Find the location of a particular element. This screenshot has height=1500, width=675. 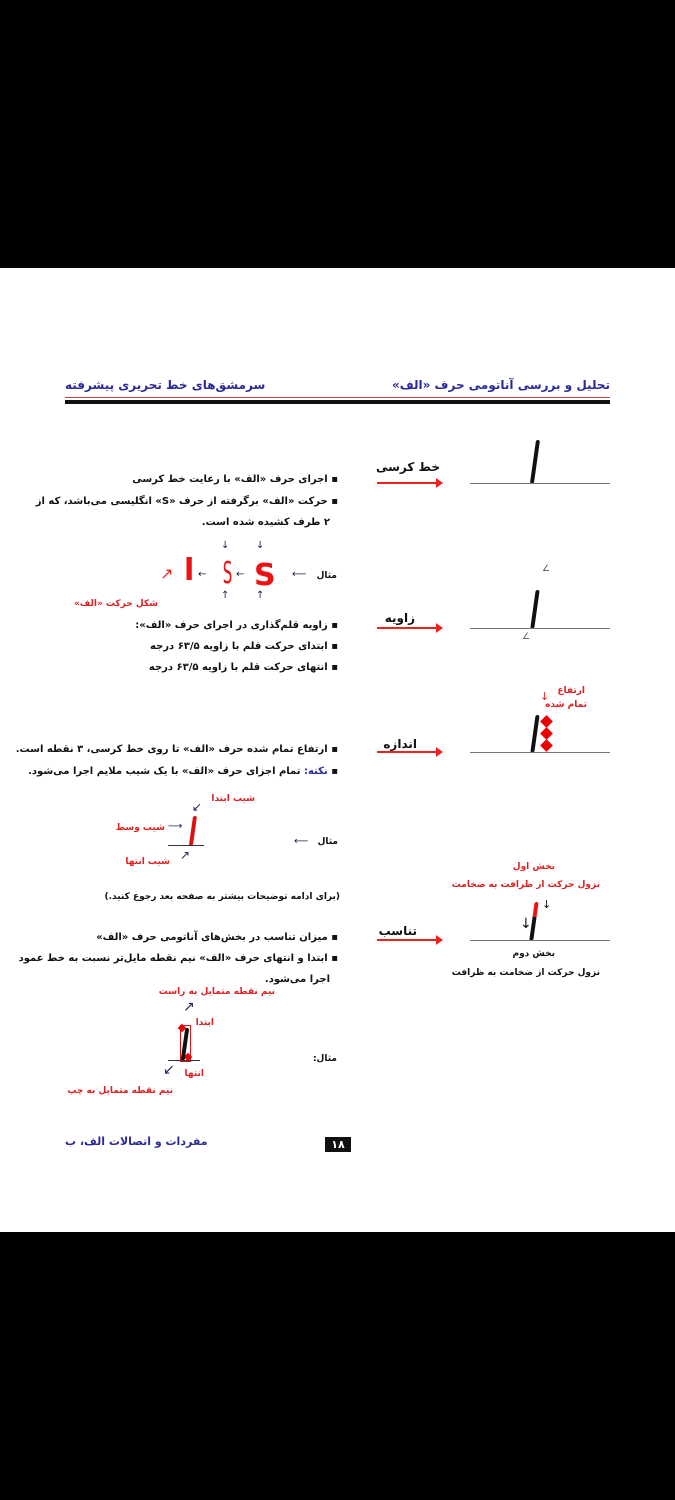

header-rule-thick is located at coordinates (337, 402).